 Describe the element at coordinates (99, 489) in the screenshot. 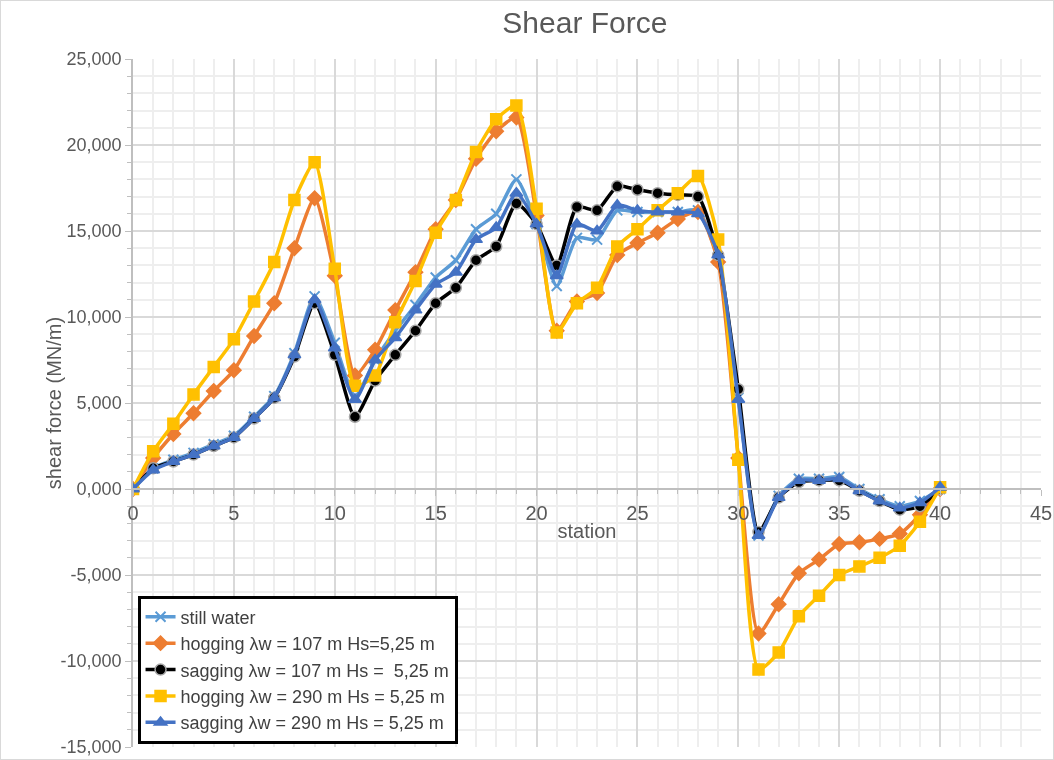

I see `y-tick-label: 0,000` at that location.